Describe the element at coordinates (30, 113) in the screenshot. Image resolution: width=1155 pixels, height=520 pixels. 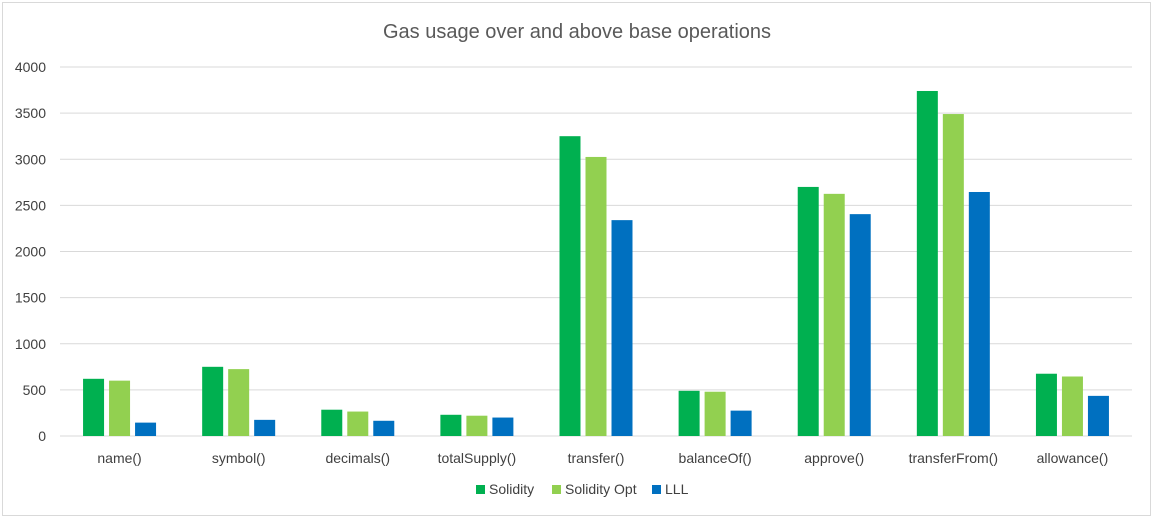
I see `y-tick-label: 3500` at that location.